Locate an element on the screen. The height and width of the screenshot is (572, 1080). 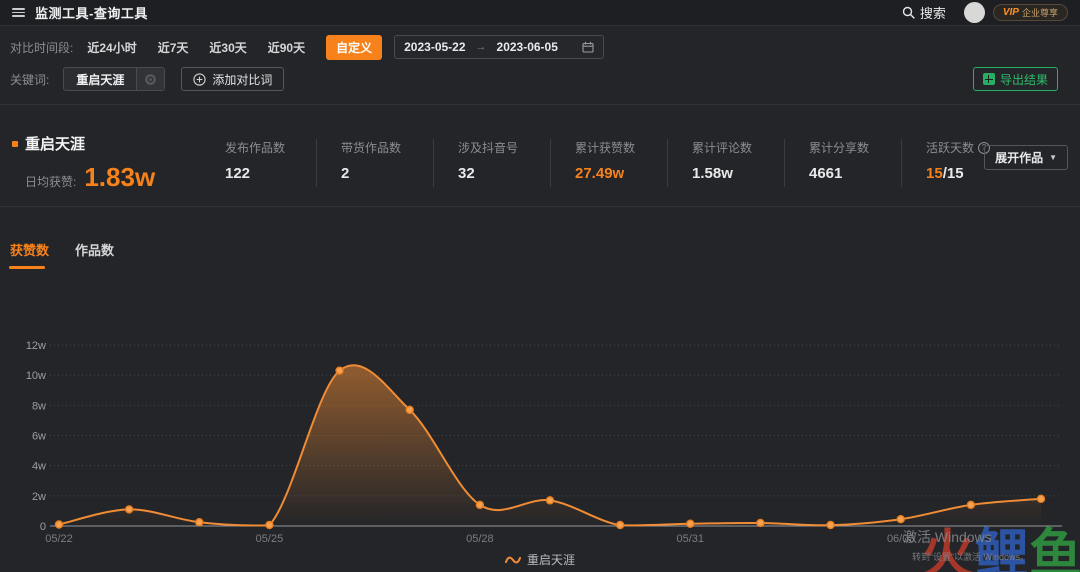
expand-works-label: 展开作品 is located at coordinates (1019, 158).